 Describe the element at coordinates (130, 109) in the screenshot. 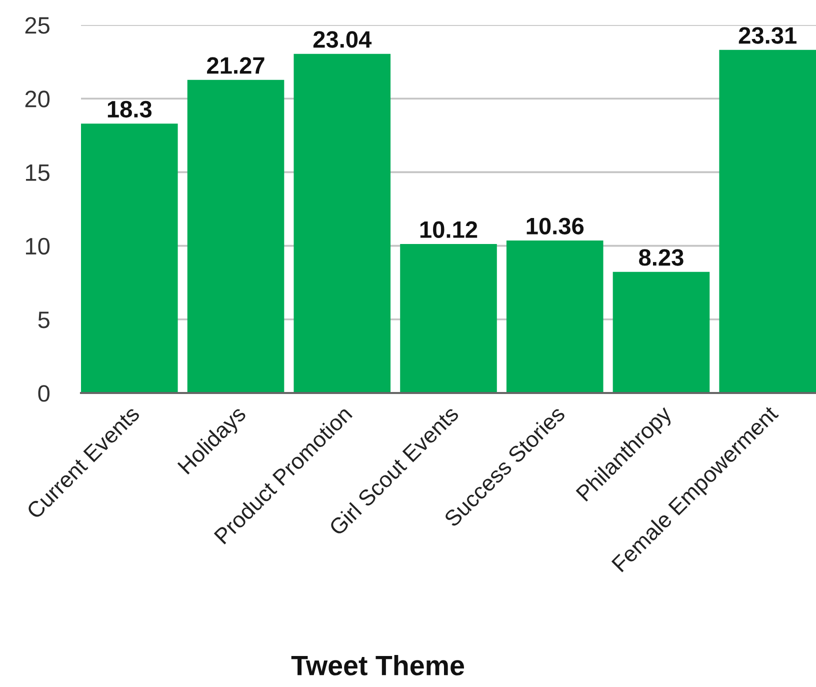

I see `data-label: 18.3` at that location.